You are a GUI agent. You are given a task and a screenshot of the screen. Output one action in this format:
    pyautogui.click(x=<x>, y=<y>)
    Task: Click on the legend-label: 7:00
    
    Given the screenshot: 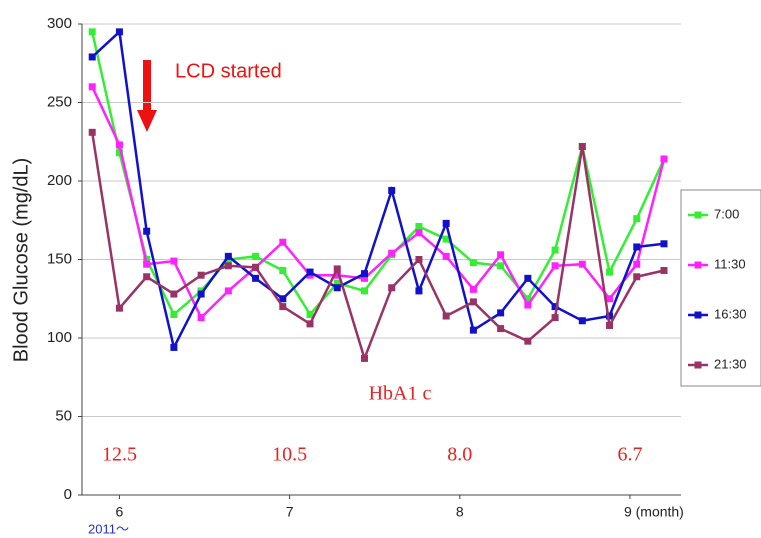 What is the action you would take?
    pyautogui.click(x=726, y=213)
    